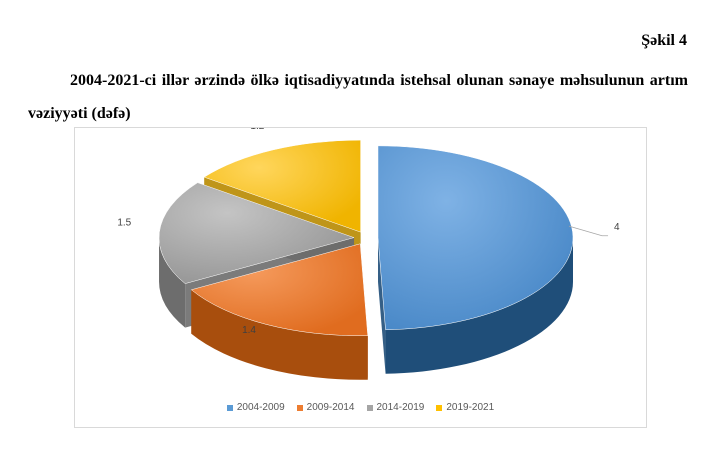 This screenshot has width=719, height=460. I want to click on pie-slice-2004-2009, so click(475, 238).